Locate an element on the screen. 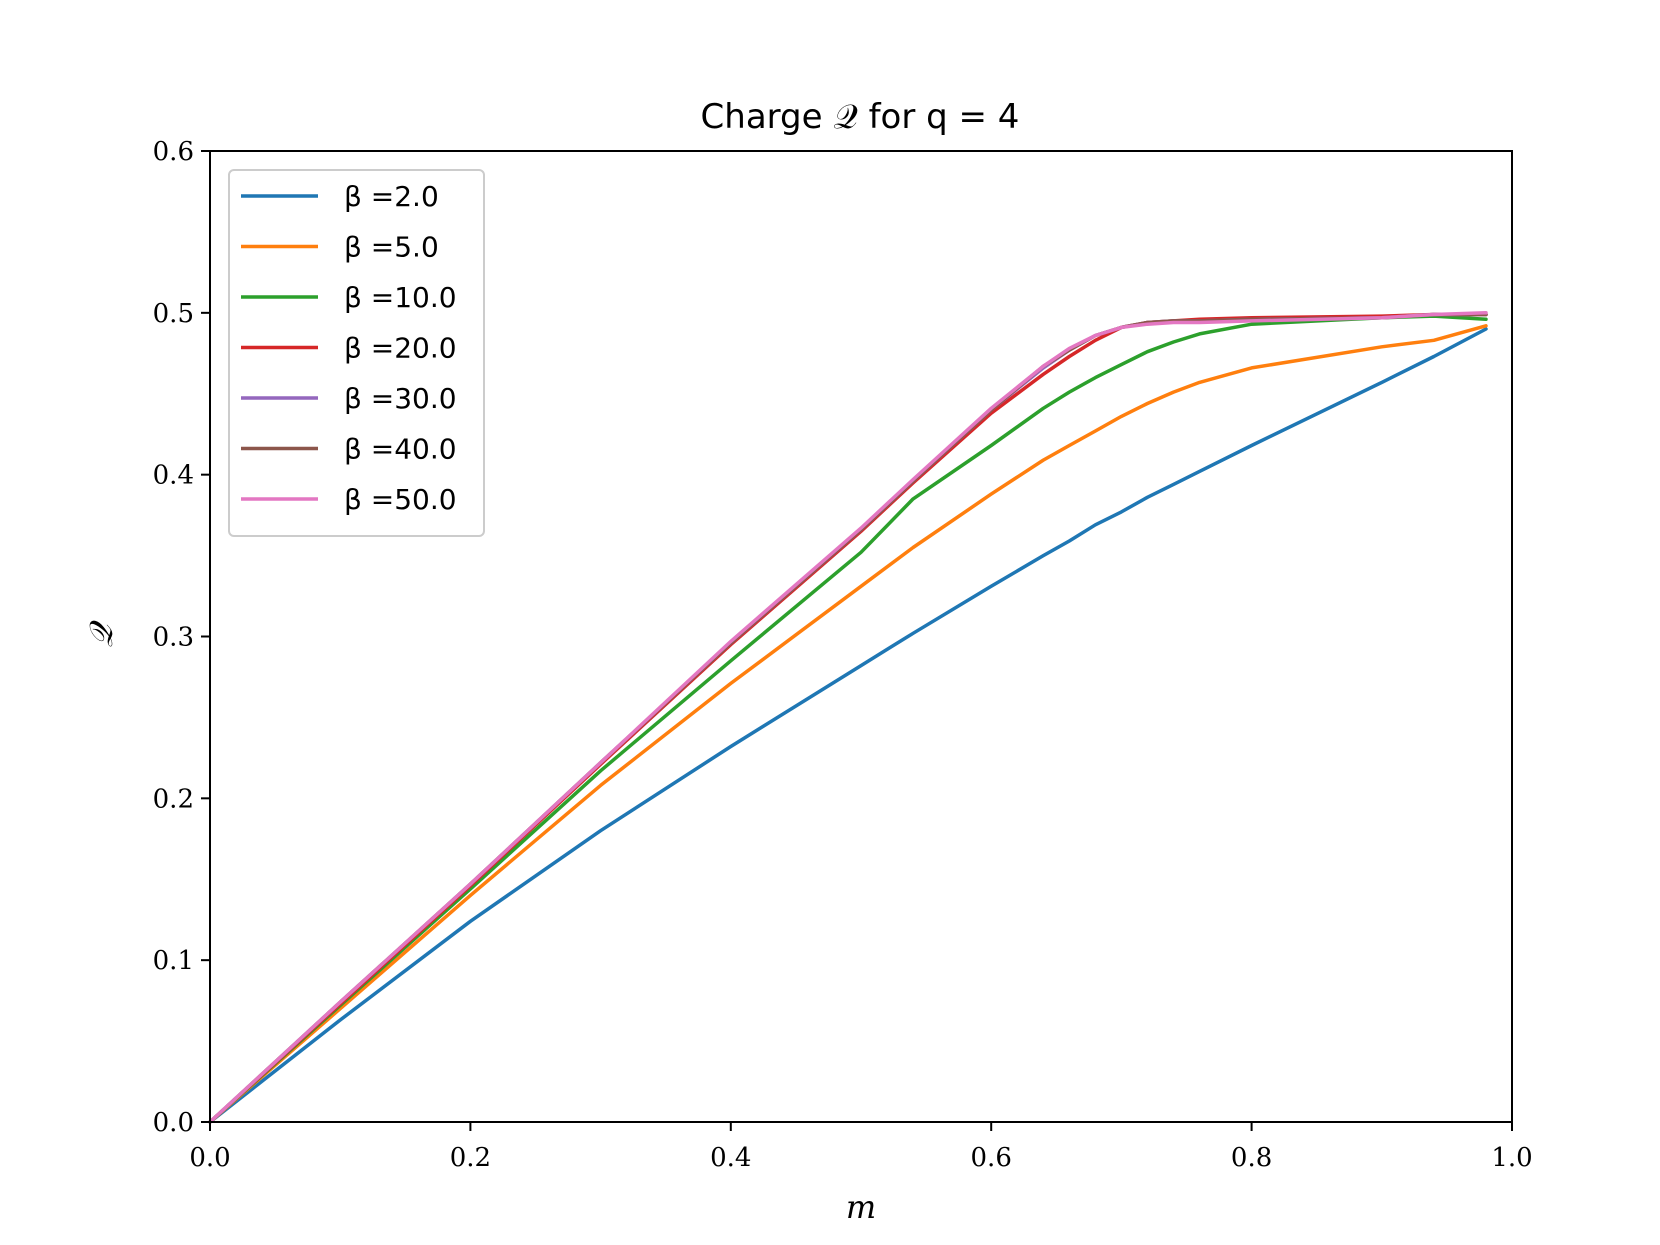 This screenshot has width=1660, height=1245. legend-label: β =40.0 is located at coordinates (400, 449).